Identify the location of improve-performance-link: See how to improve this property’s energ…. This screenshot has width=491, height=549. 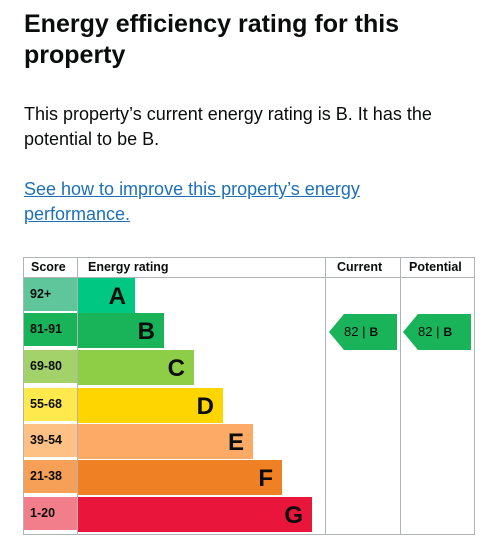
(192, 201).